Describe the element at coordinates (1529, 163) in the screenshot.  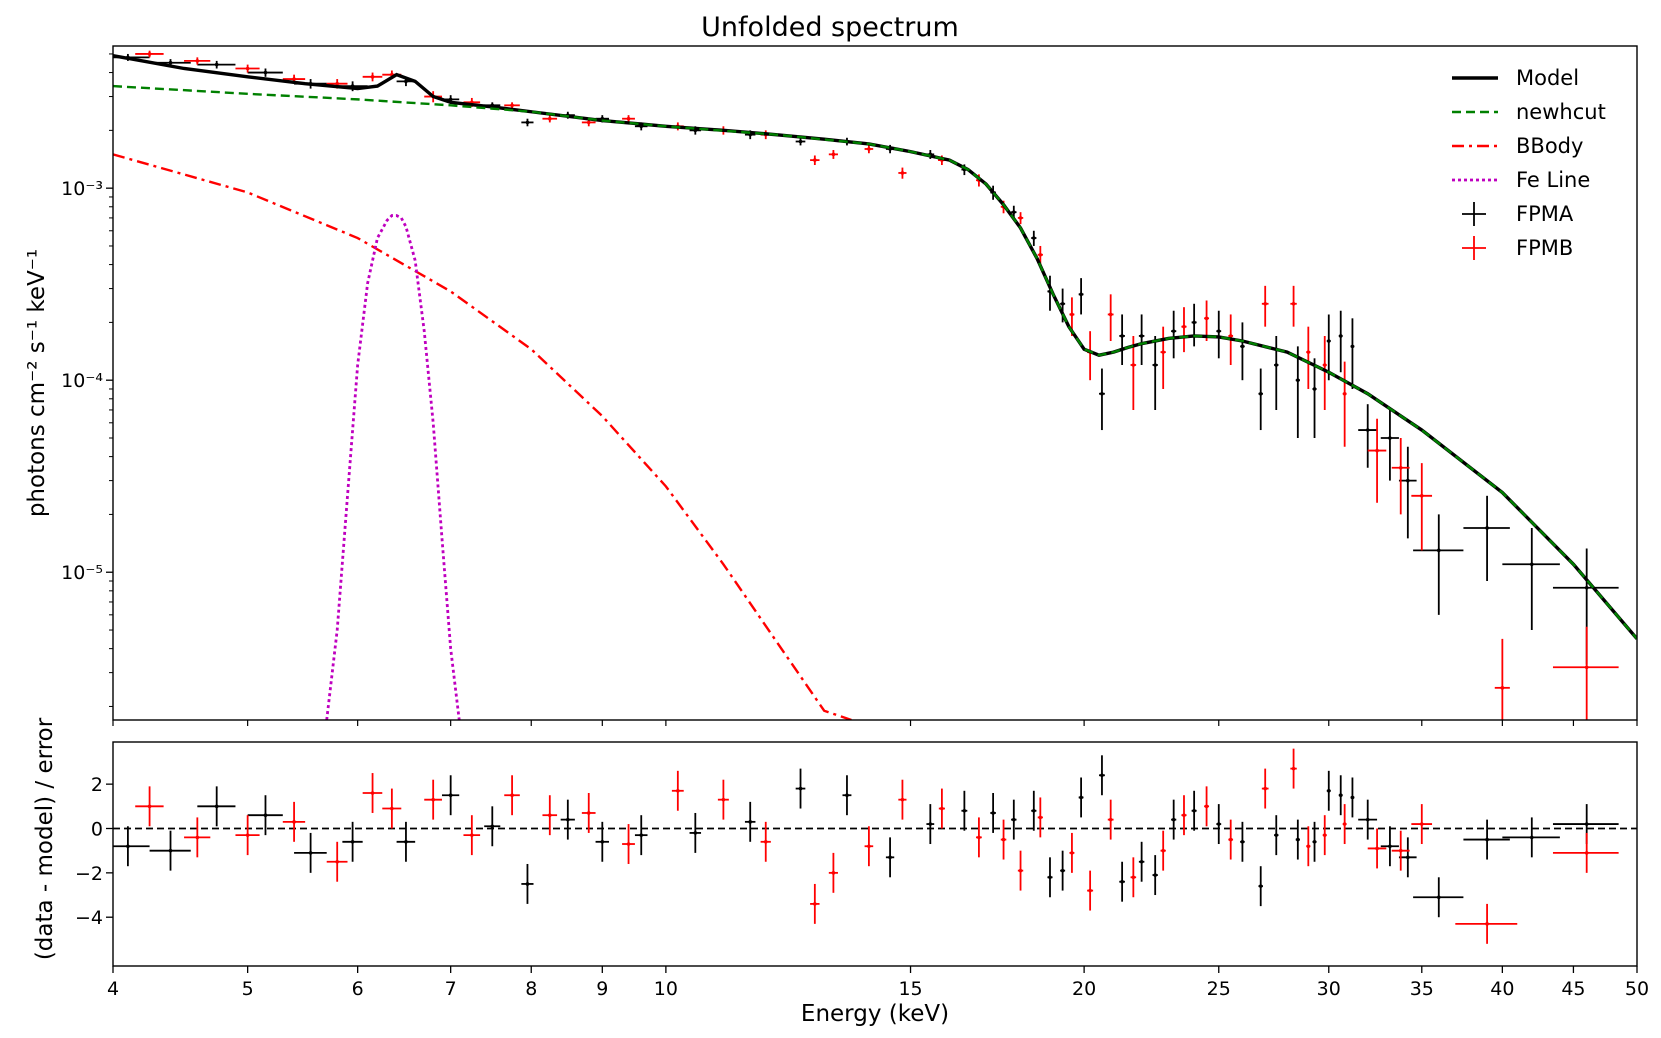
I see `legend: Model newhcut BBody Fe Line FPMA FPMB` at that location.